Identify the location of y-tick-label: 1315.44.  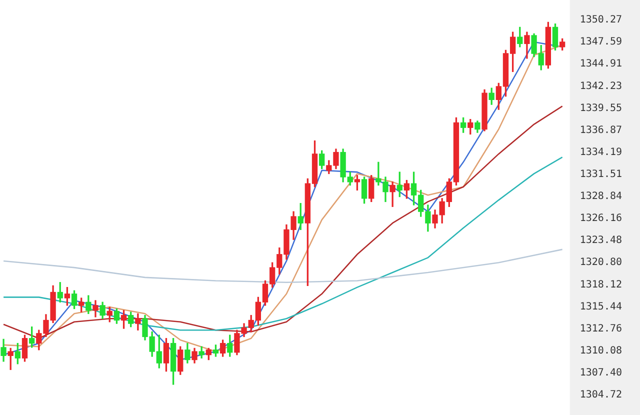
(601, 306).